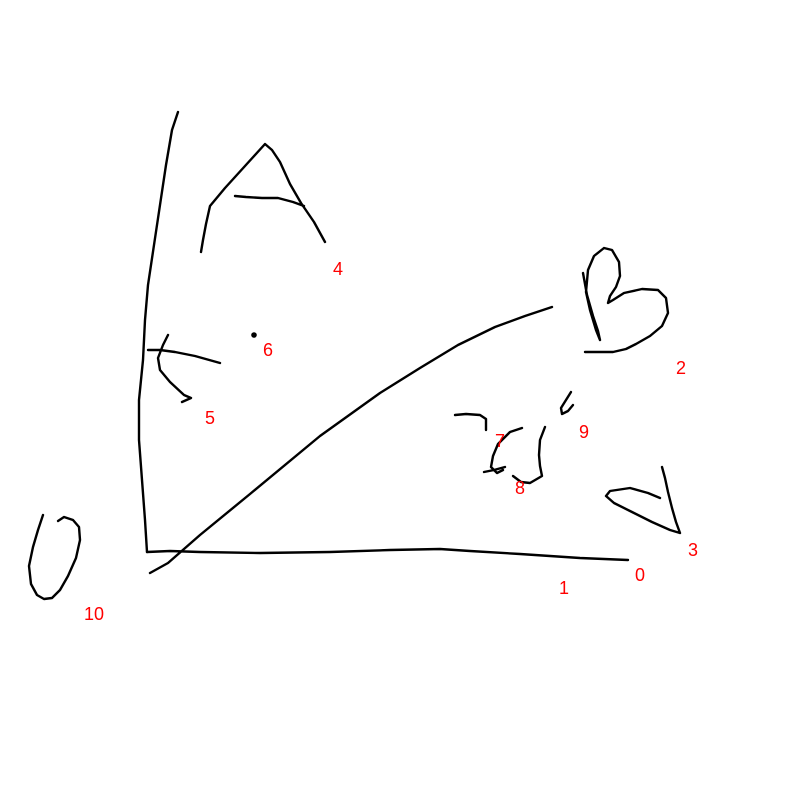 The image size is (800, 800). Describe the element at coordinates (254, 335) in the screenshot. I see `stroke-6-dot` at that location.